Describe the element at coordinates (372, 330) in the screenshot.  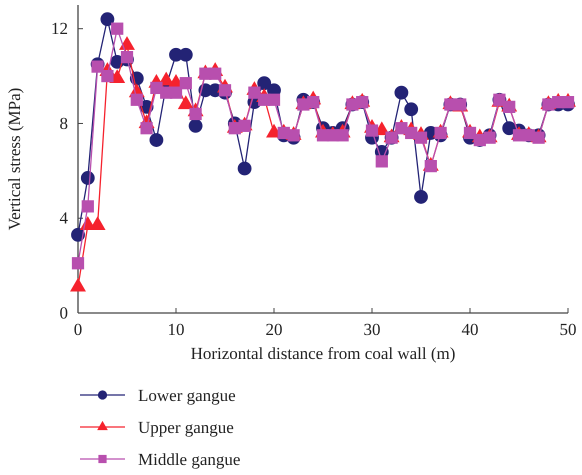
I see `x-tick-label: 30` at that location.